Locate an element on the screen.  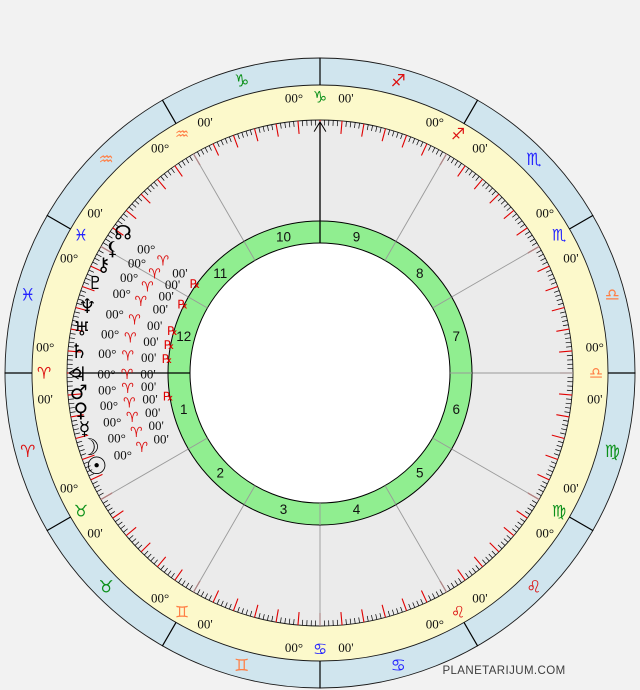
planet-jupiter: ♃ 00° ♈ 00' is located at coordinates (112, 374).